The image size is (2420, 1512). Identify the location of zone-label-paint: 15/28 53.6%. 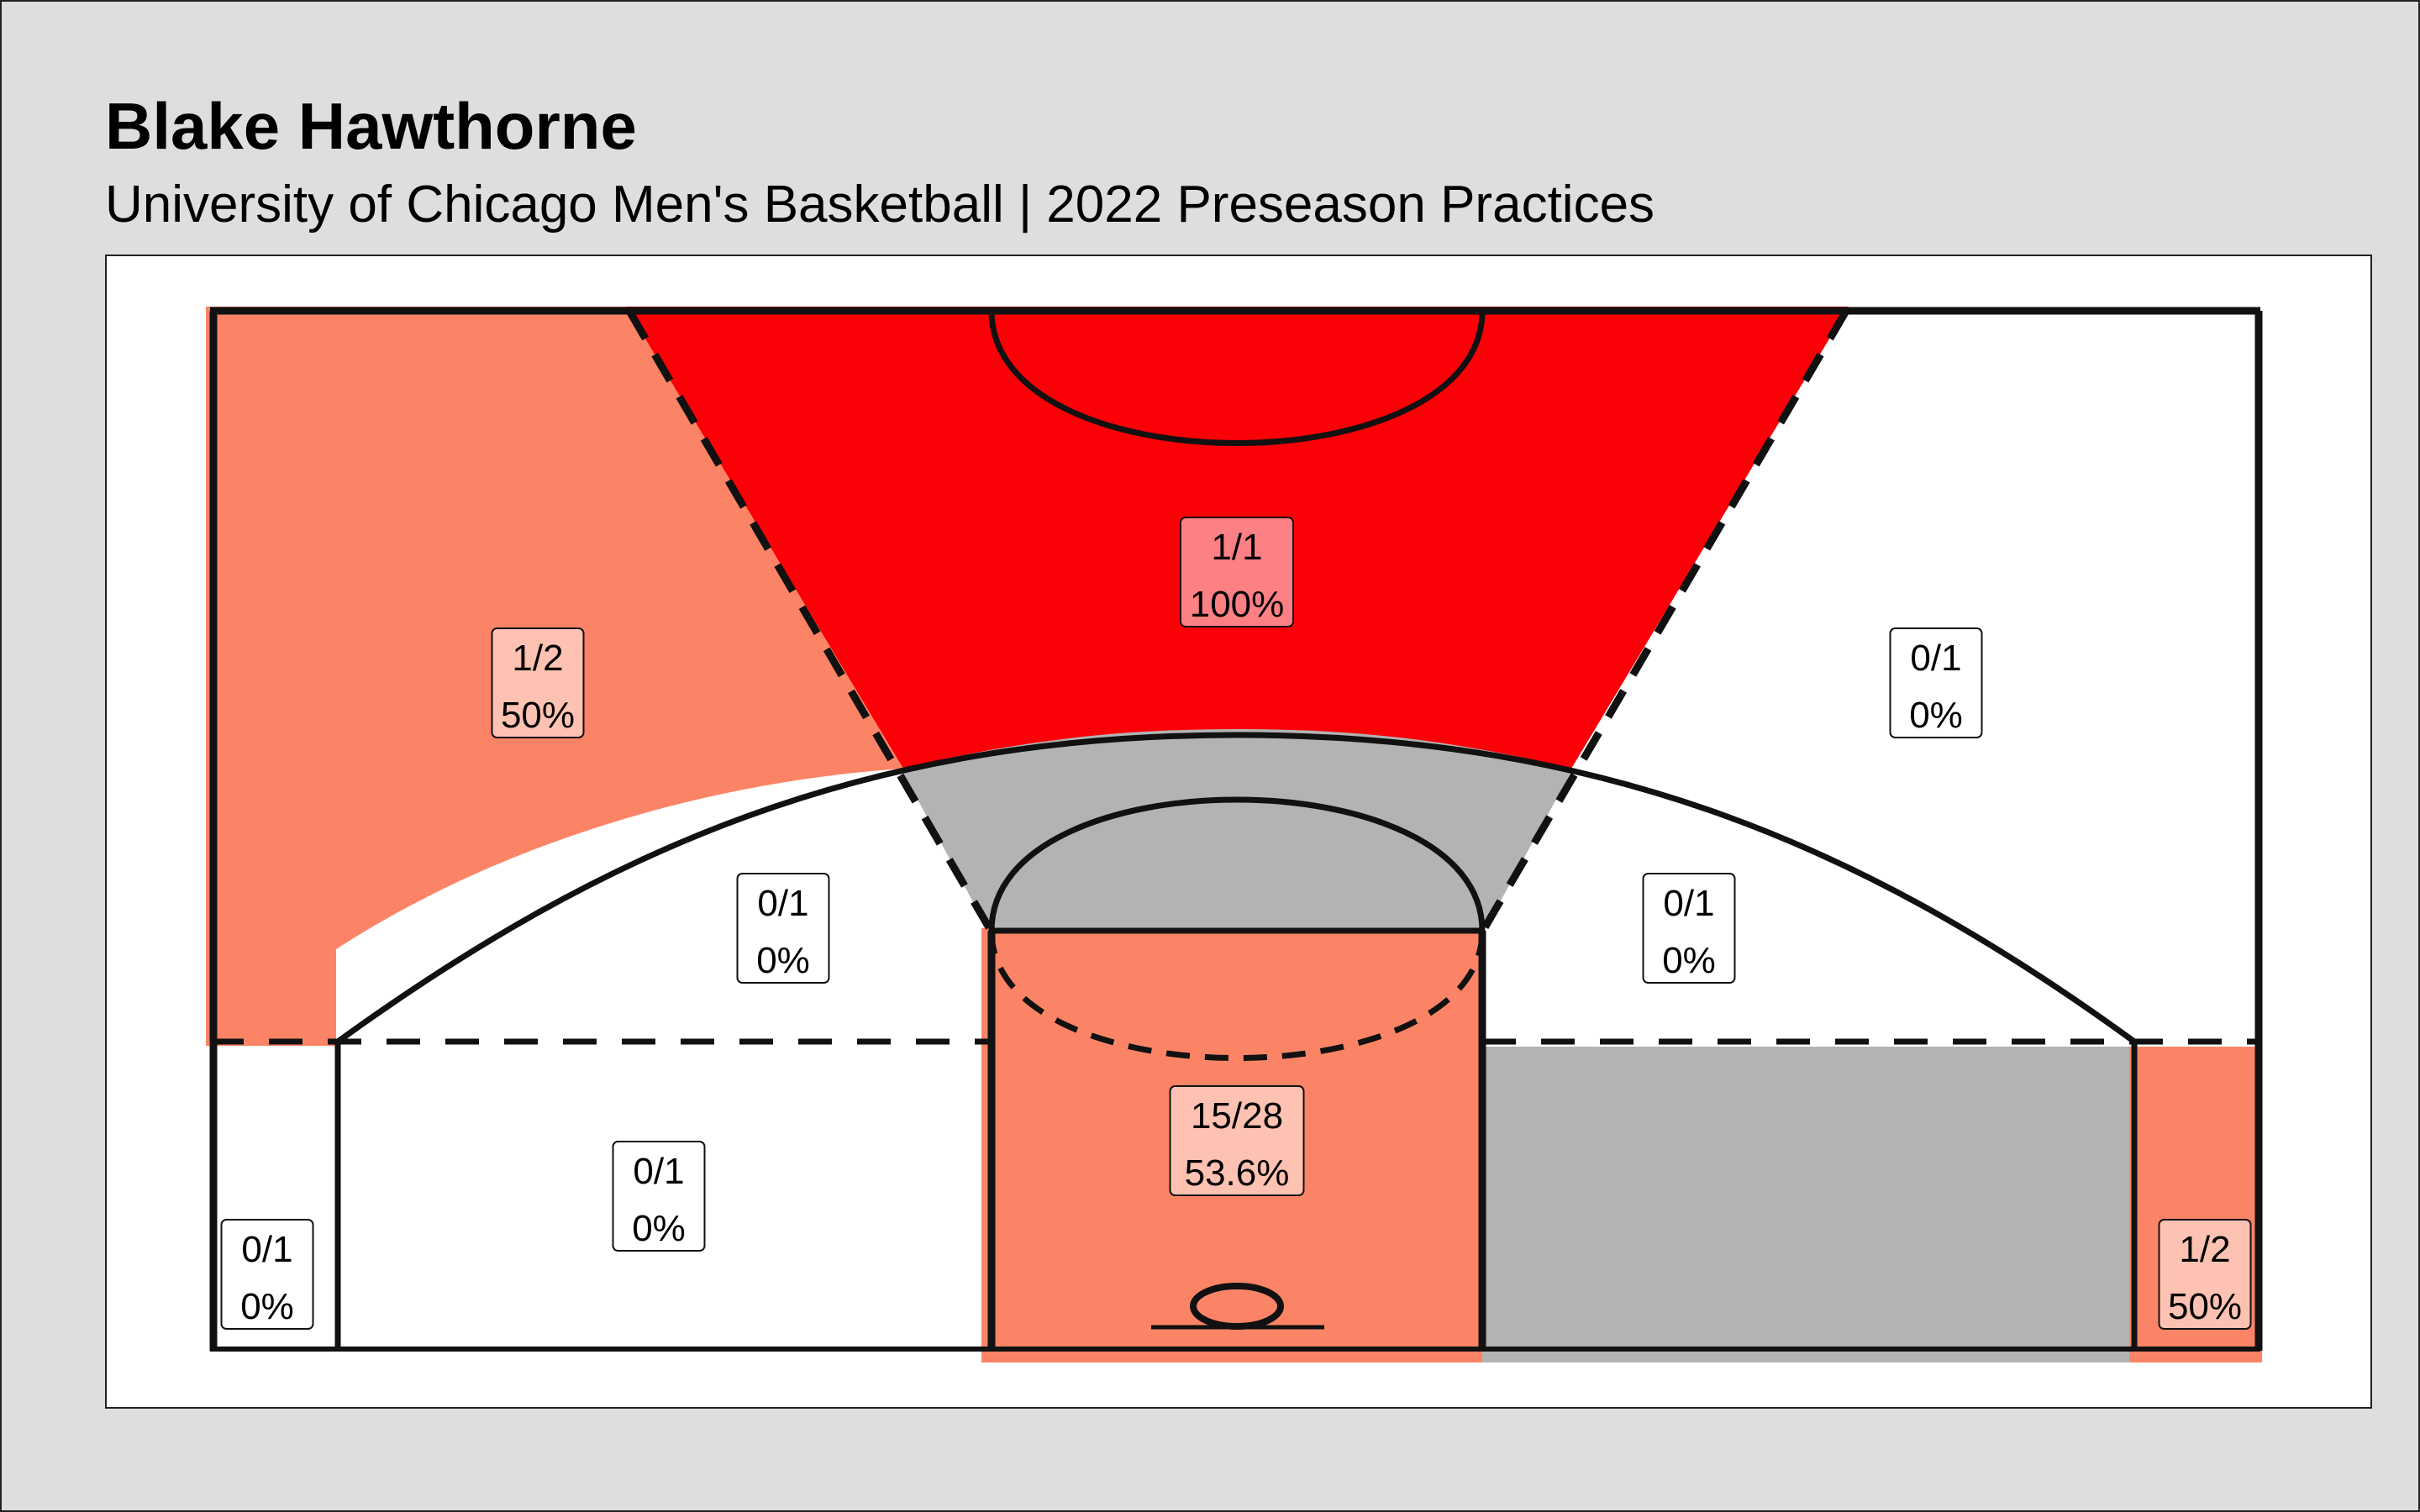
(1237, 1140).